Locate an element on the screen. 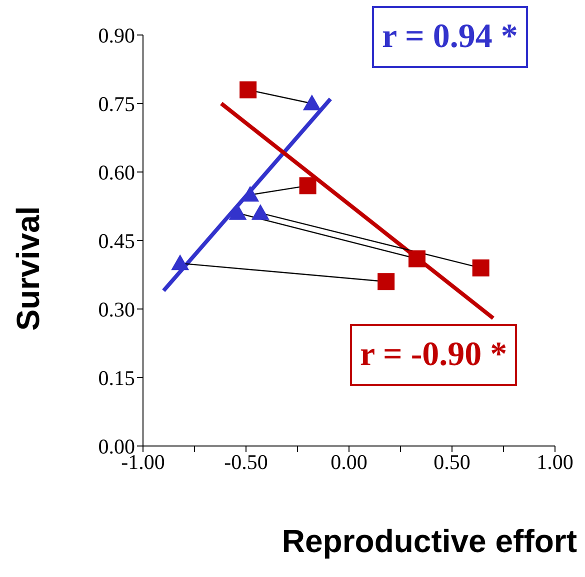 This screenshot has width=585, height=577. x-tick-label: -0.50 is located at coordinates (246, 462).